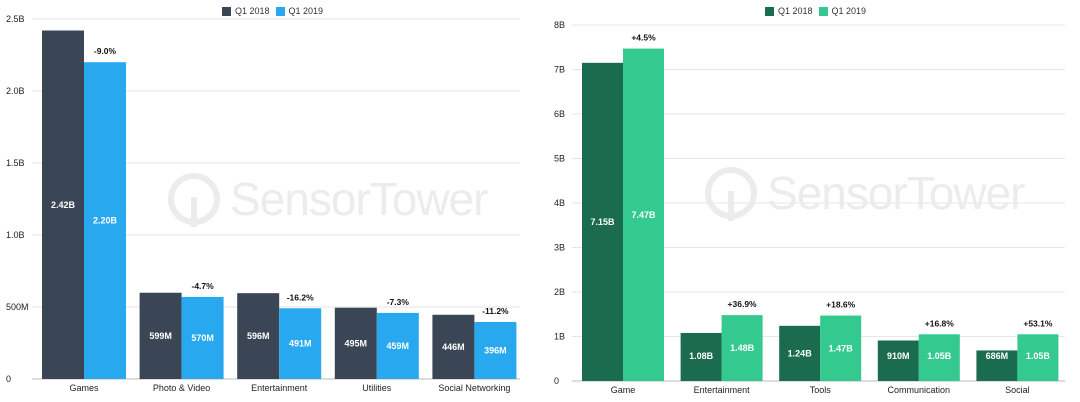  I want to click on bar-value-label: 1.24B, so click(800, 353).